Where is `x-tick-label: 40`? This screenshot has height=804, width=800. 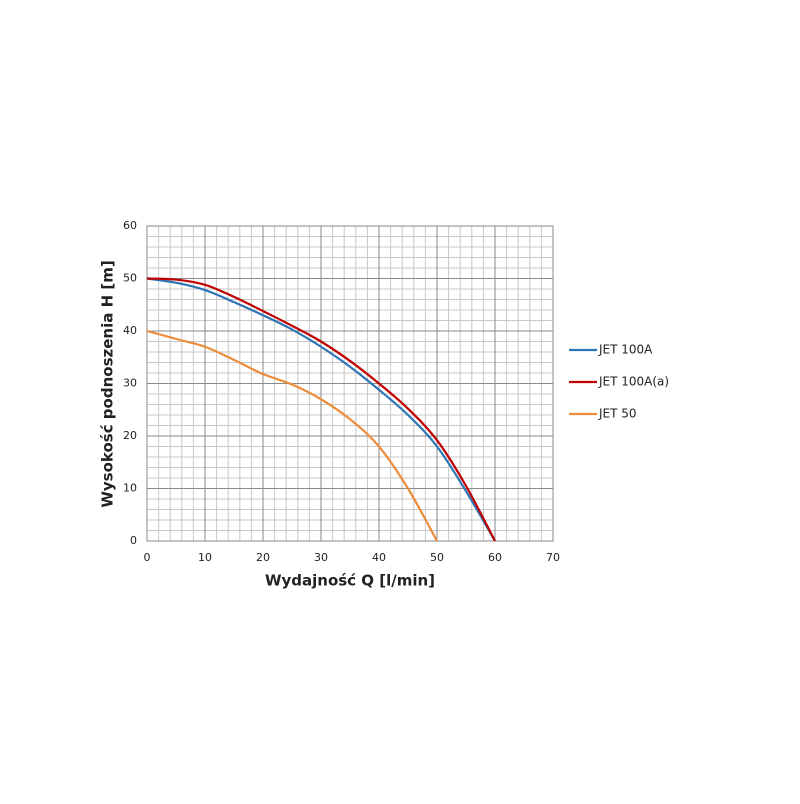
x-tick-label: 40 is located at coordinates (379, 557).